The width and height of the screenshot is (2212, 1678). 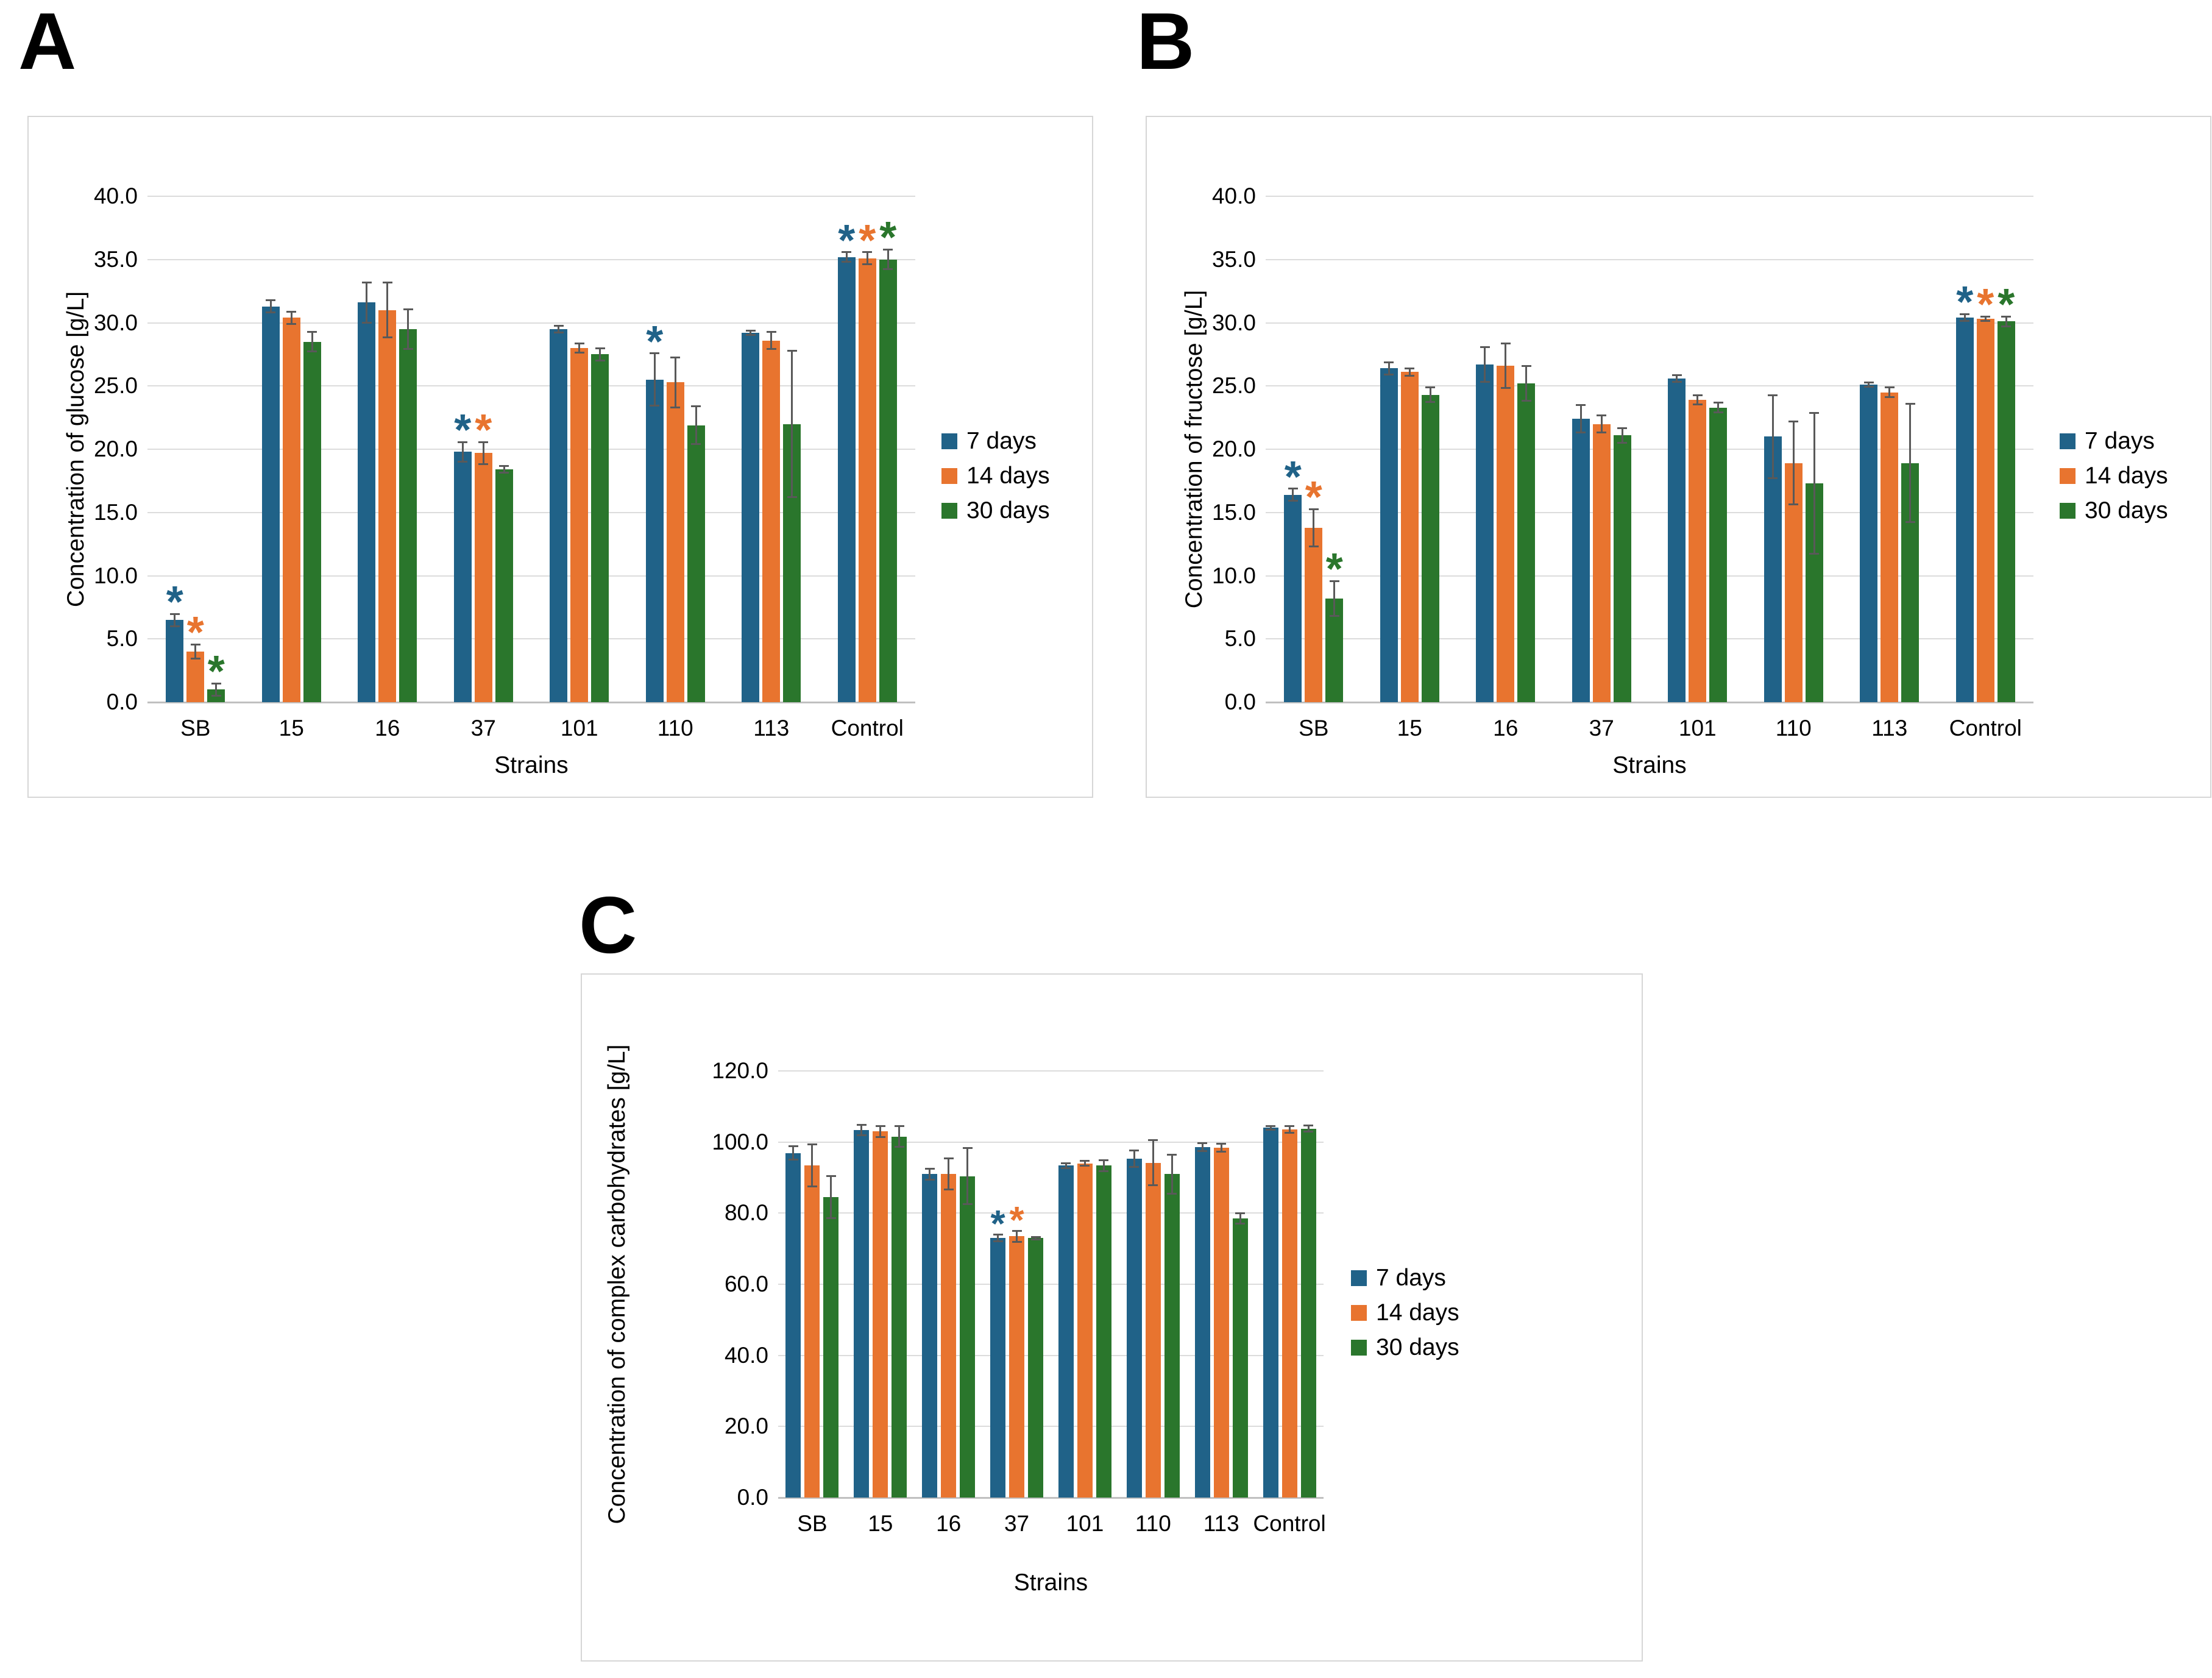 What do you see at coordinates (122, 639) in the screenshot?
I see `y-tick-label: 5.0` at bounding box center [122, 639].